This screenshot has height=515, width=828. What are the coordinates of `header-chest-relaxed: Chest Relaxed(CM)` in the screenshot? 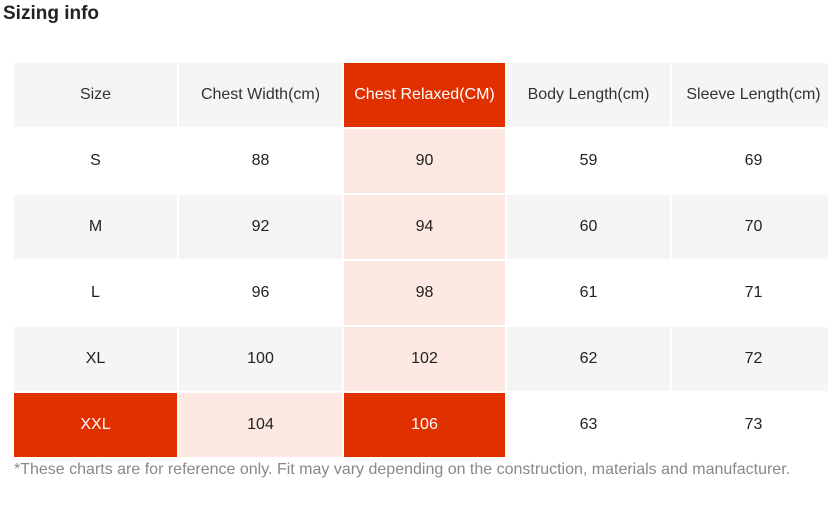 It's located at (424, 95).